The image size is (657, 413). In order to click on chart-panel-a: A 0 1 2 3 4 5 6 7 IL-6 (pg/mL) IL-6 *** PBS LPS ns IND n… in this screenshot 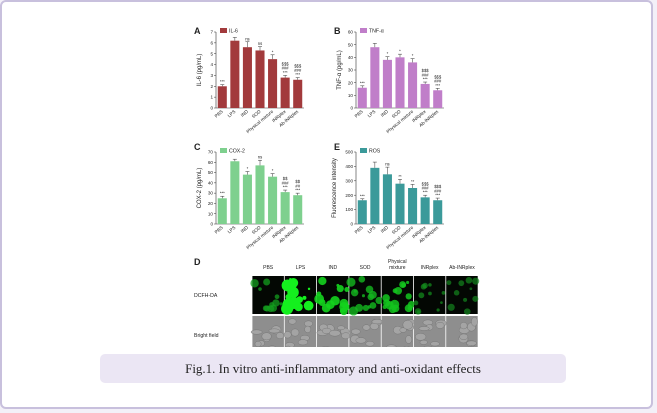, I will do `click(249, 80)`.